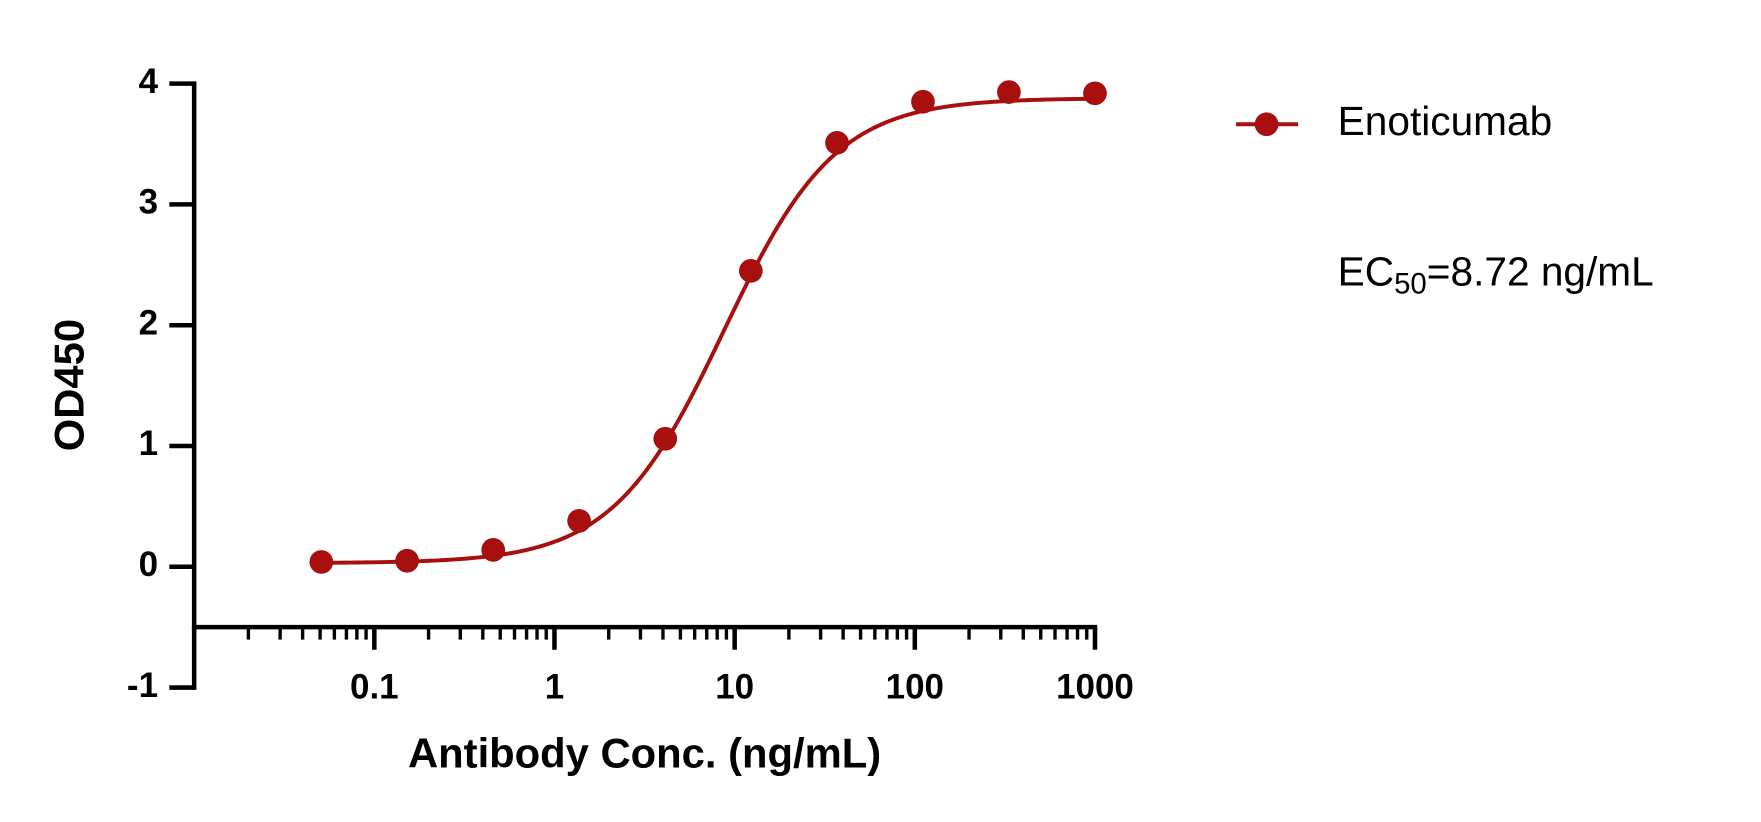  Describe the element at coordinates (149, 81) in the screenshot. I see `y-tick-label: 4` at that location.